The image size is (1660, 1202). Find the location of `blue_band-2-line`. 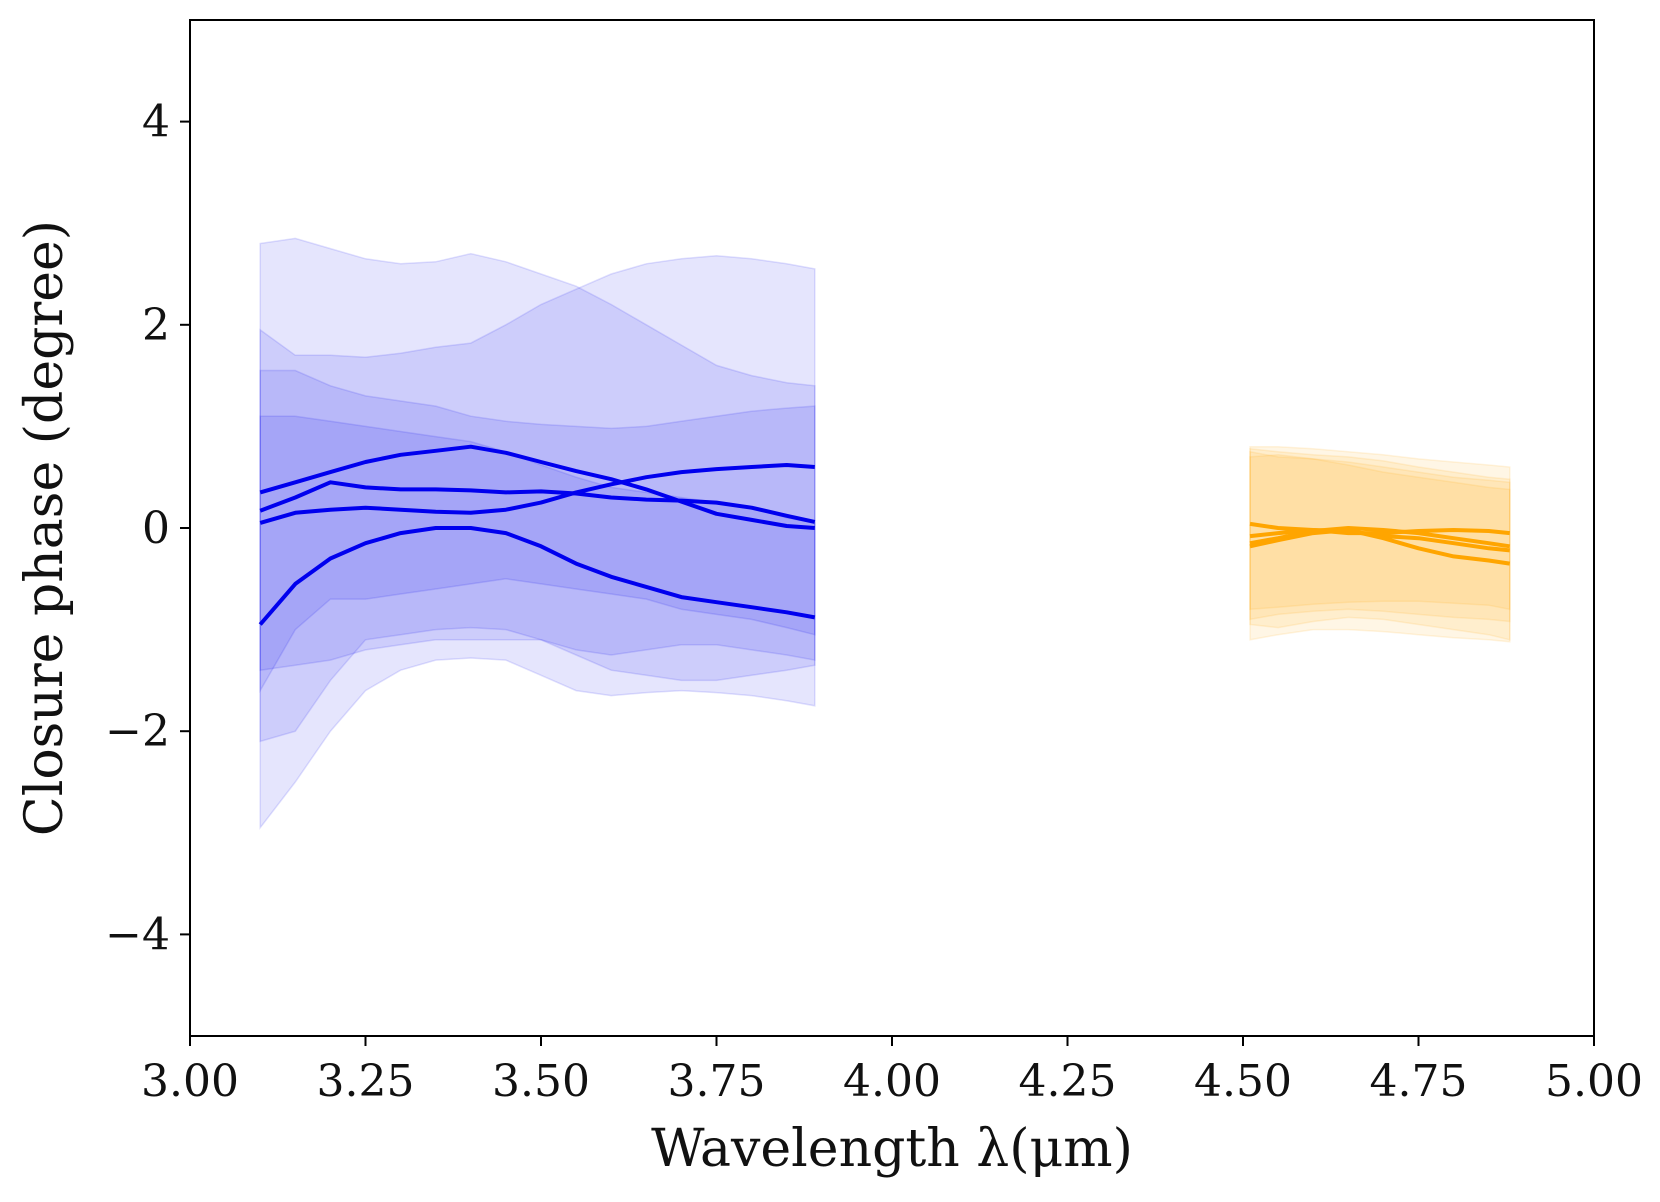

blue_band-2-line is located at coordinates (537, 502).